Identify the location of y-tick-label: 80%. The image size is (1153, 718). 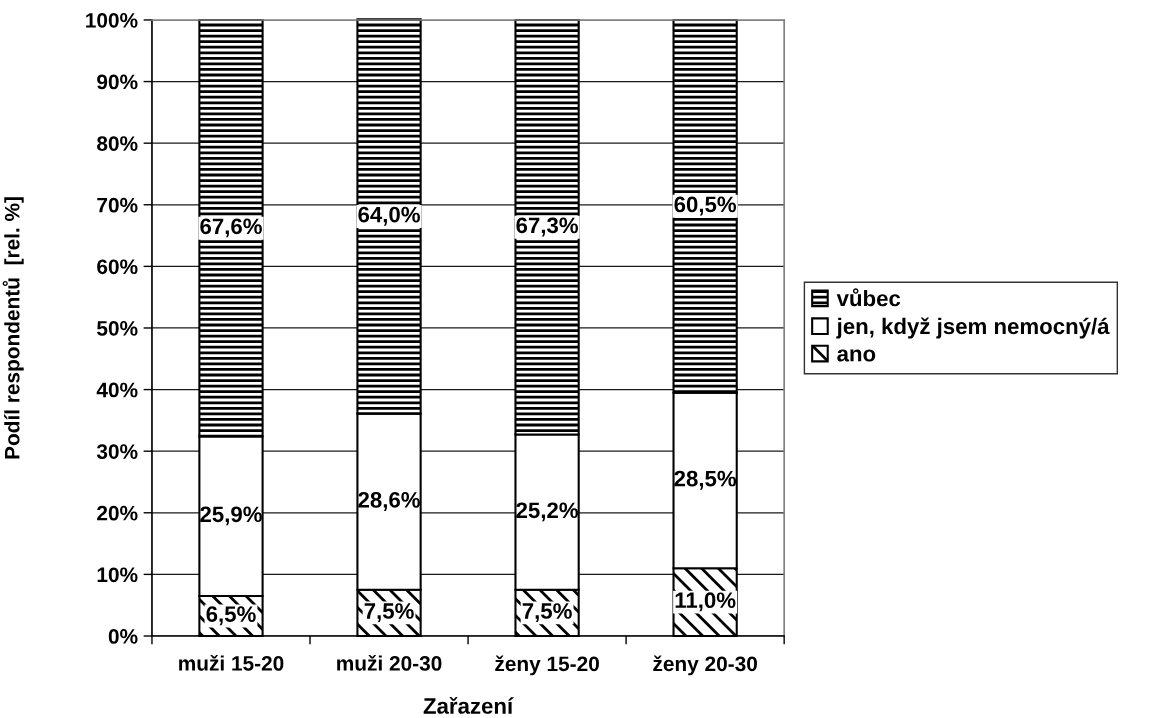
(117, 143).